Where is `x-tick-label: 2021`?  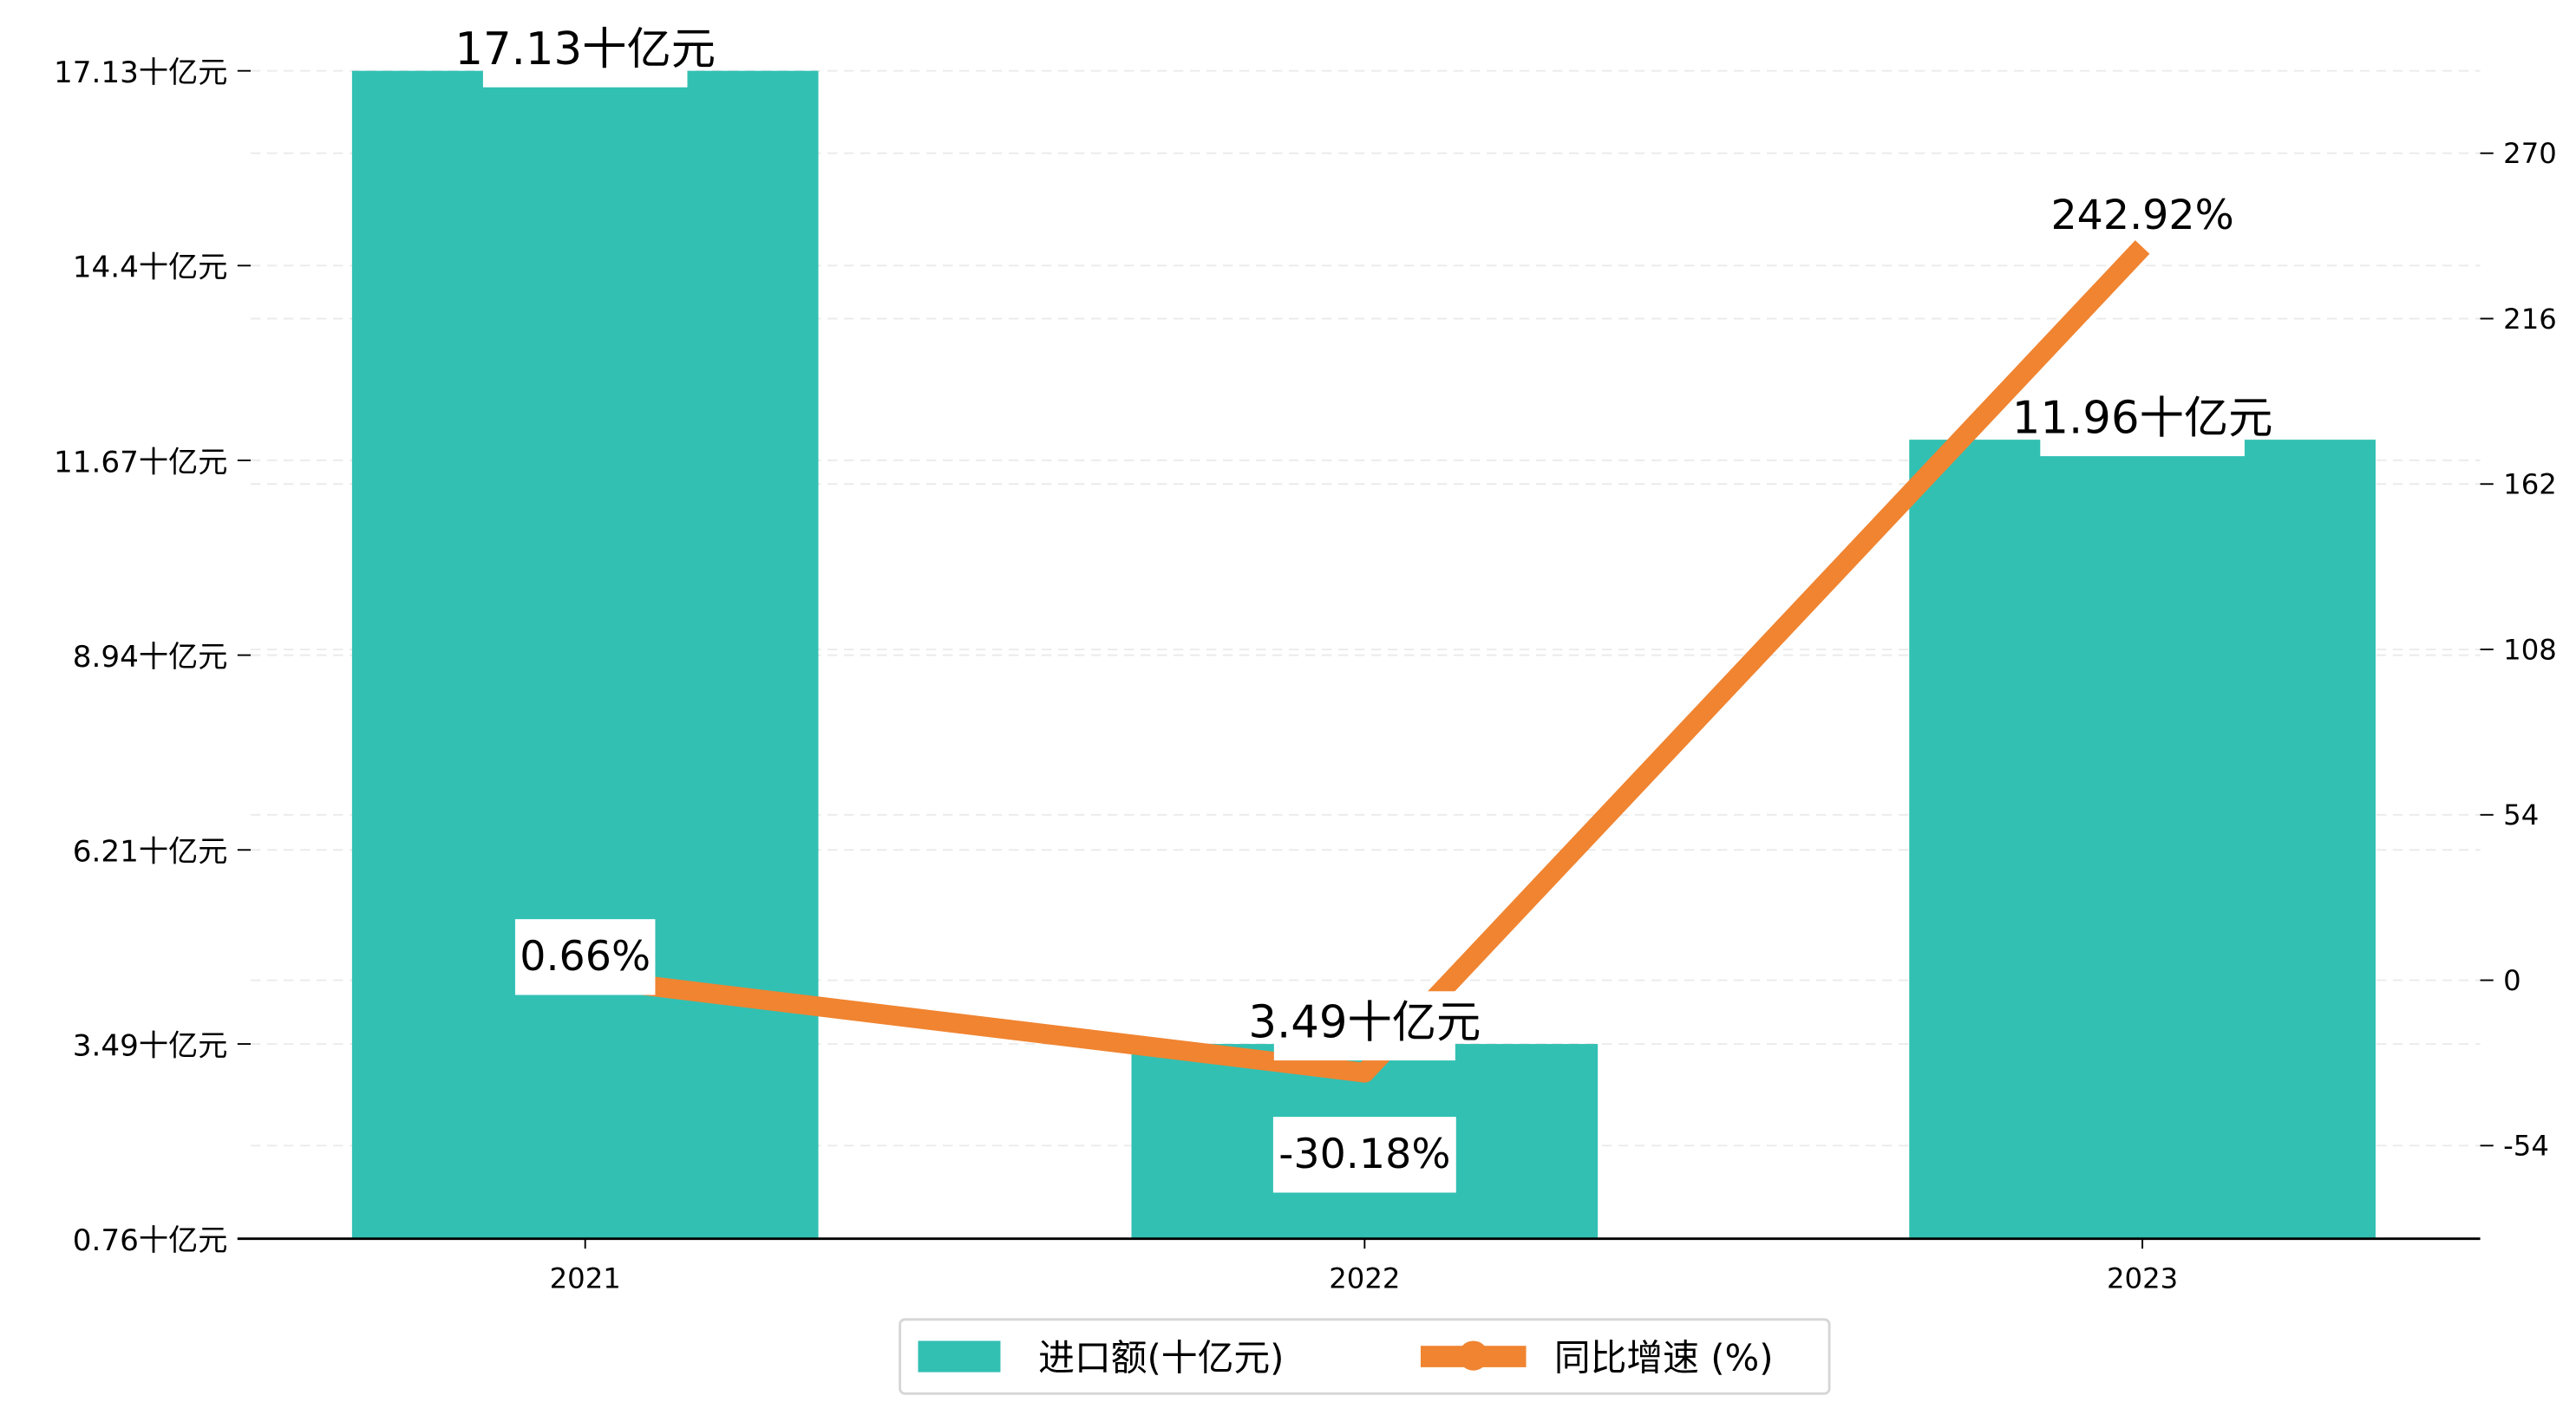 x-tick-label: 2021 is located at coordinates (585, 1278).